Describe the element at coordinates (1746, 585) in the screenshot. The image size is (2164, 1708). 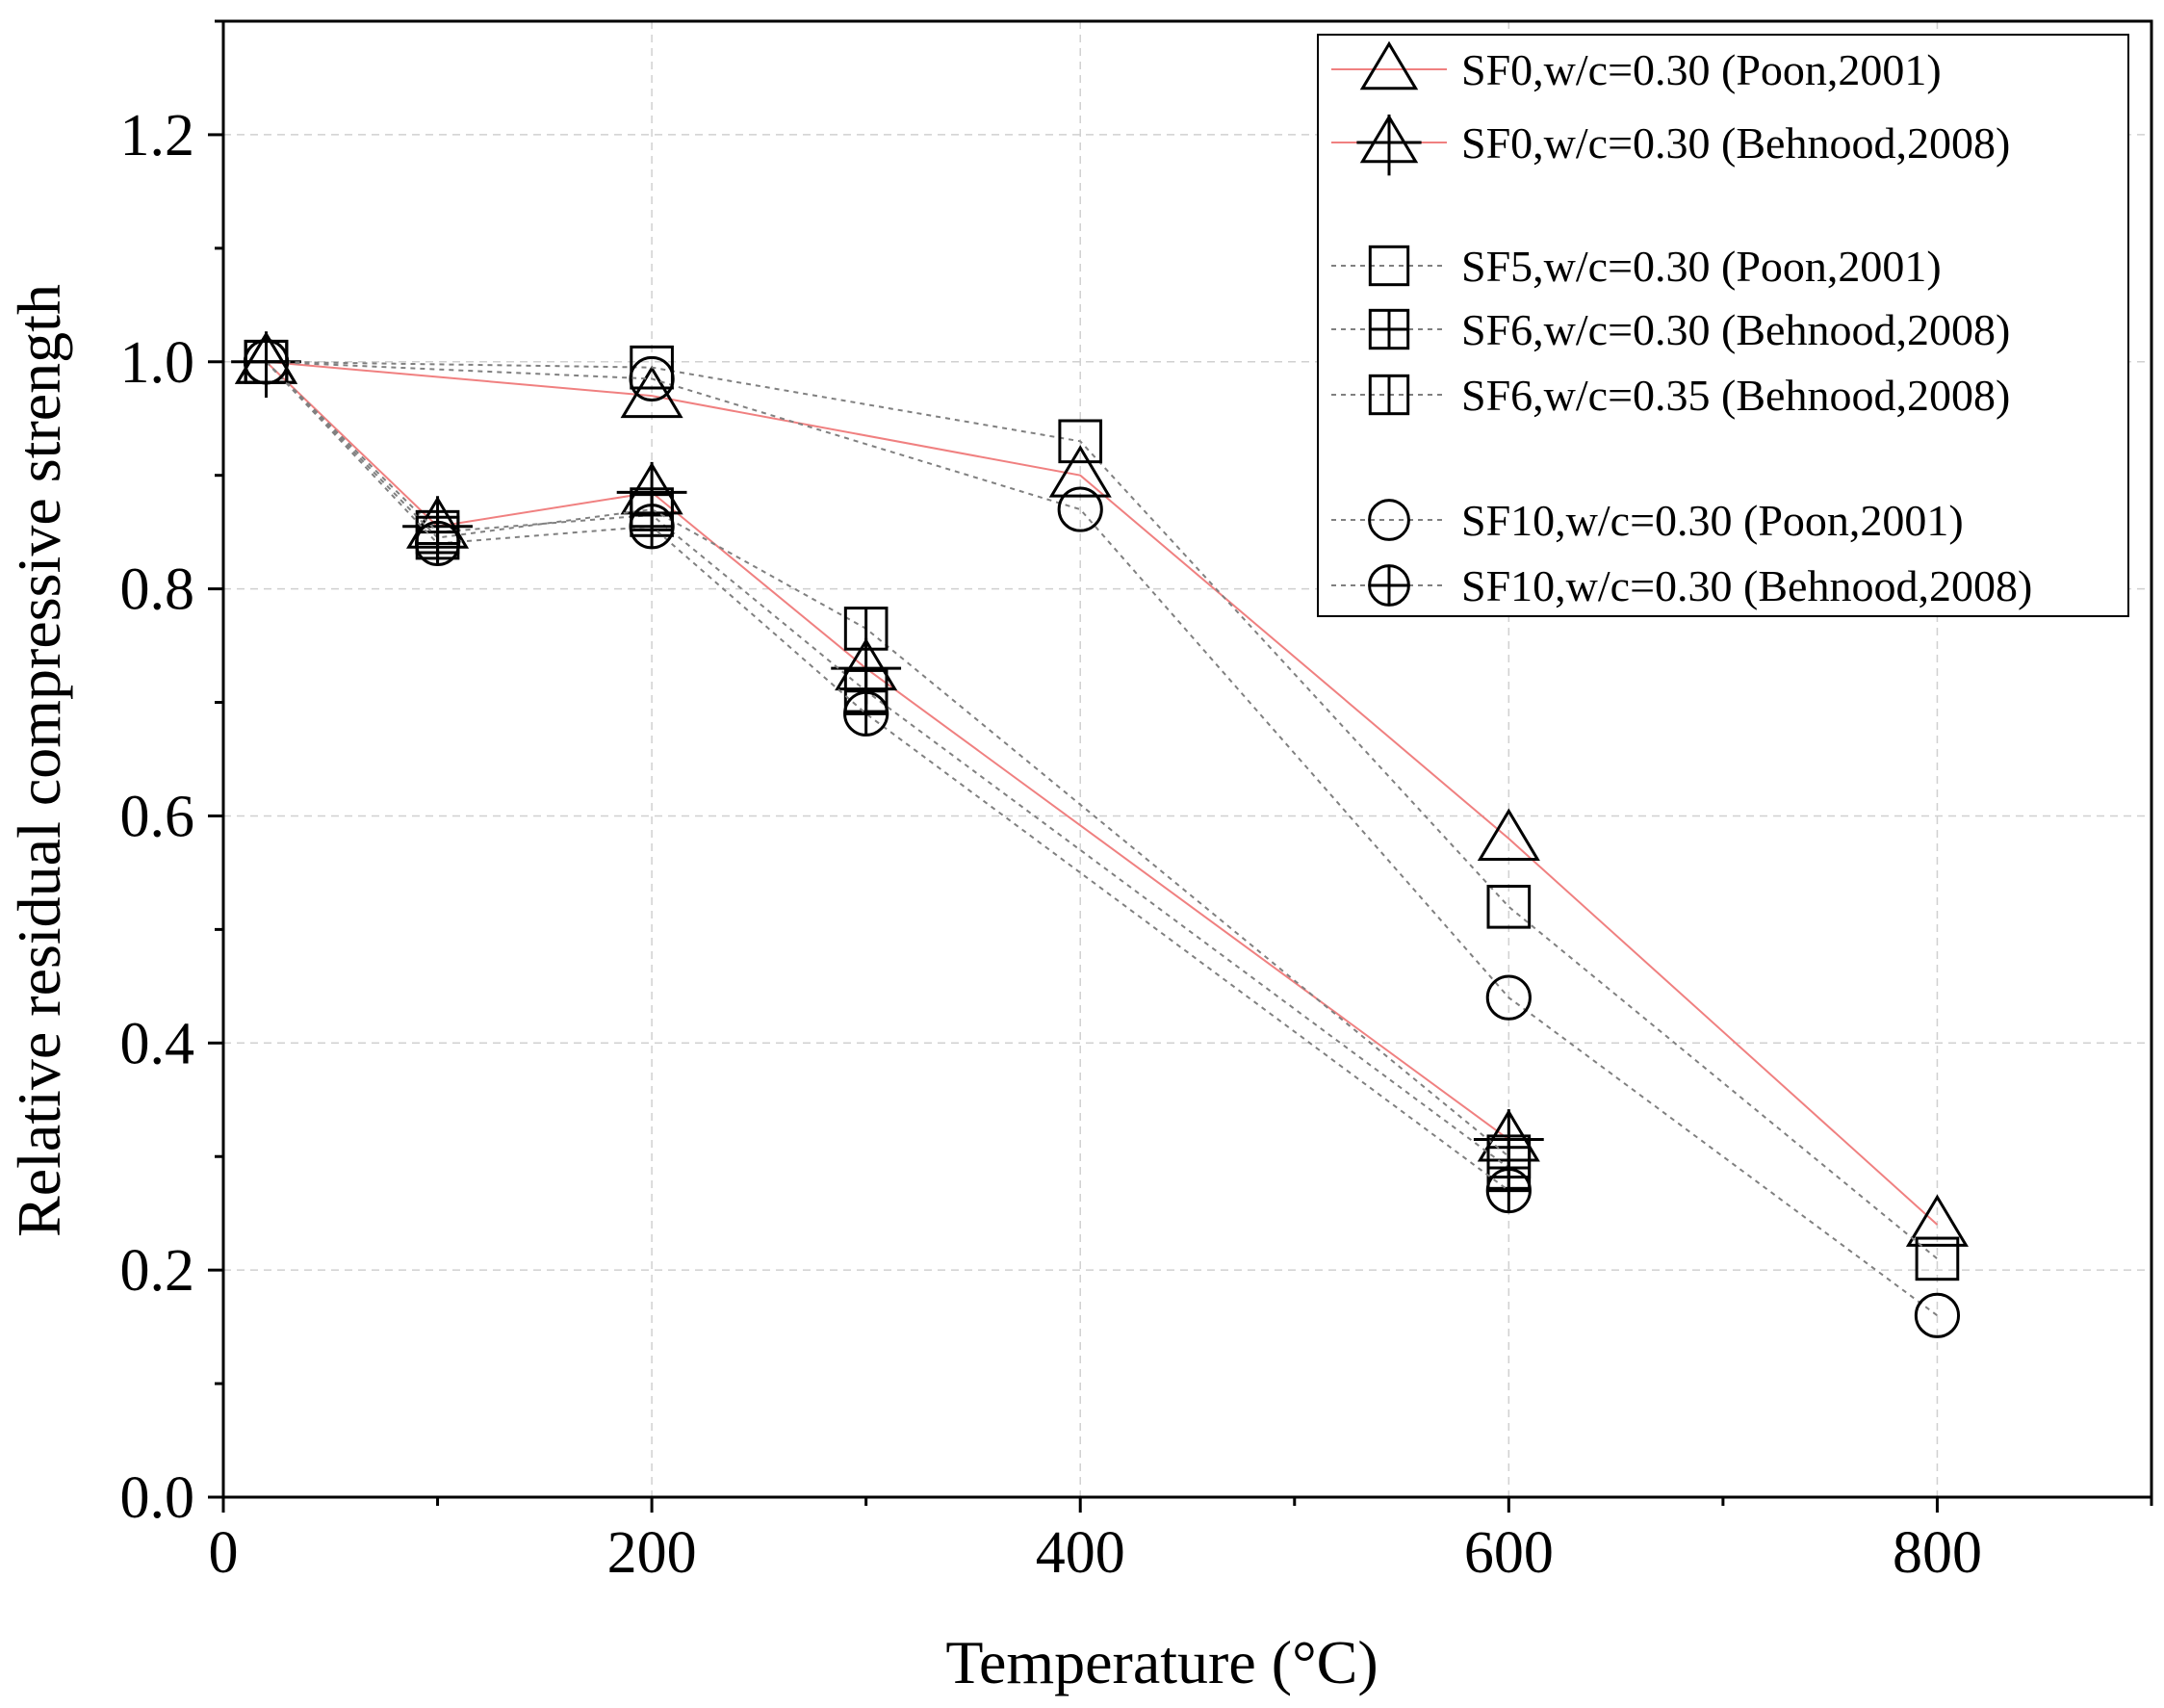
I see `legend-label: SF10,w/c=0.30 (Behnood,2008)` at that location.